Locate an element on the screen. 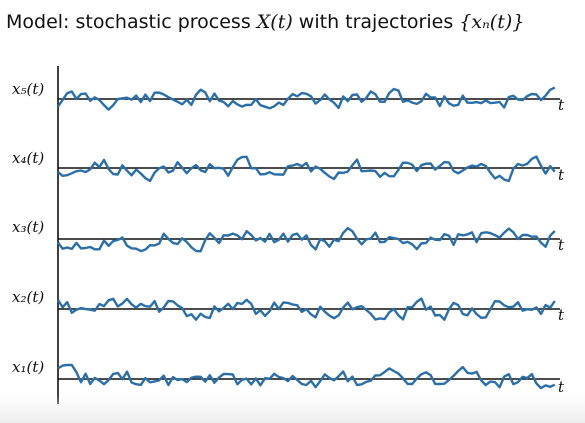 Image resolution: width=585 pixels, height=423 pixels. title-process: X(t) is located at coordinates (274, 22).